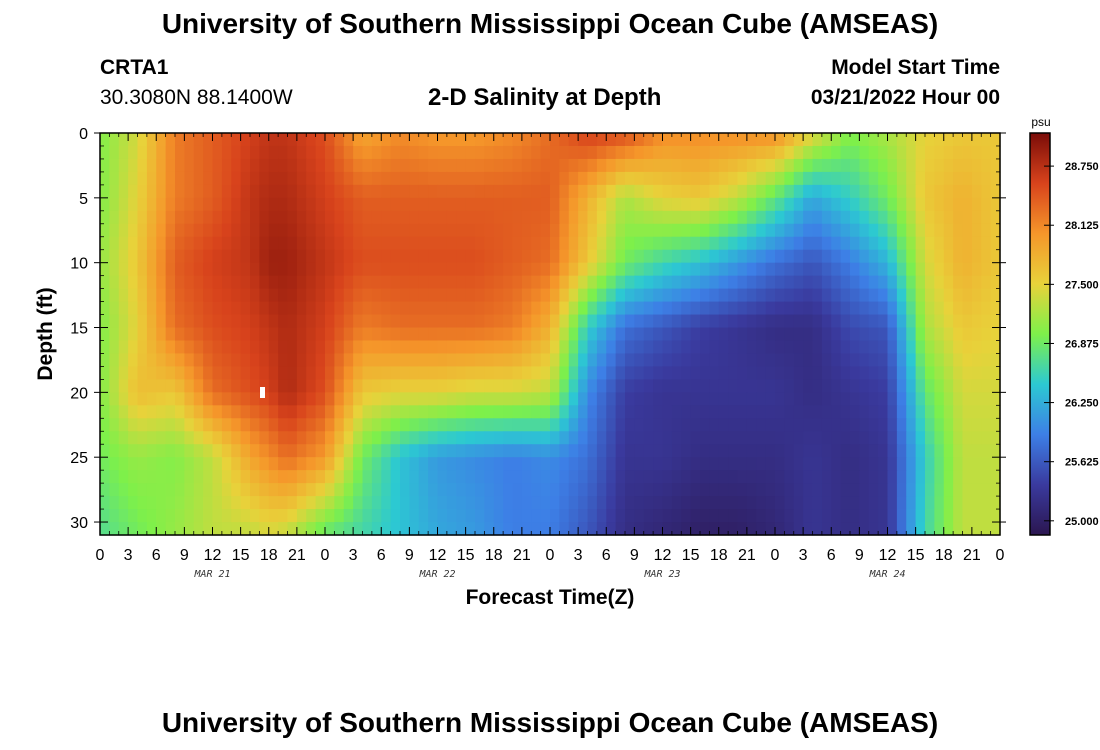  Describe the element at coordinates (438, 555) in the screenshot. I see `x-tick-label: 12` at that location.